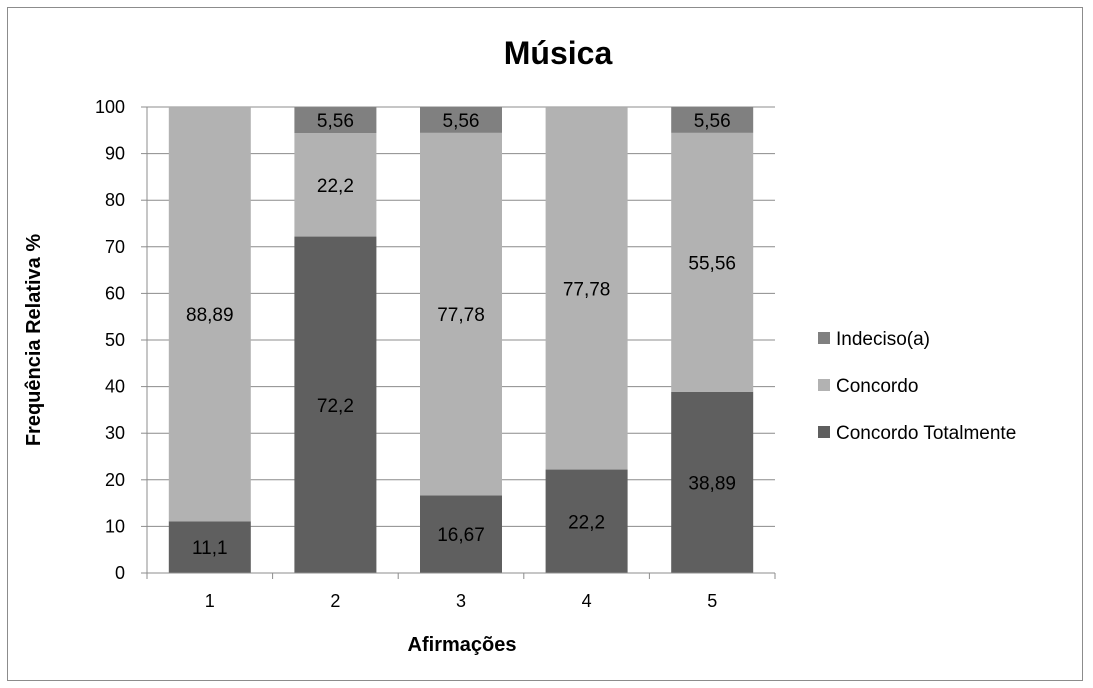 This screenshot has width=1093, height=688. I want to click on y-tick-label: 60, so click(115, 293).